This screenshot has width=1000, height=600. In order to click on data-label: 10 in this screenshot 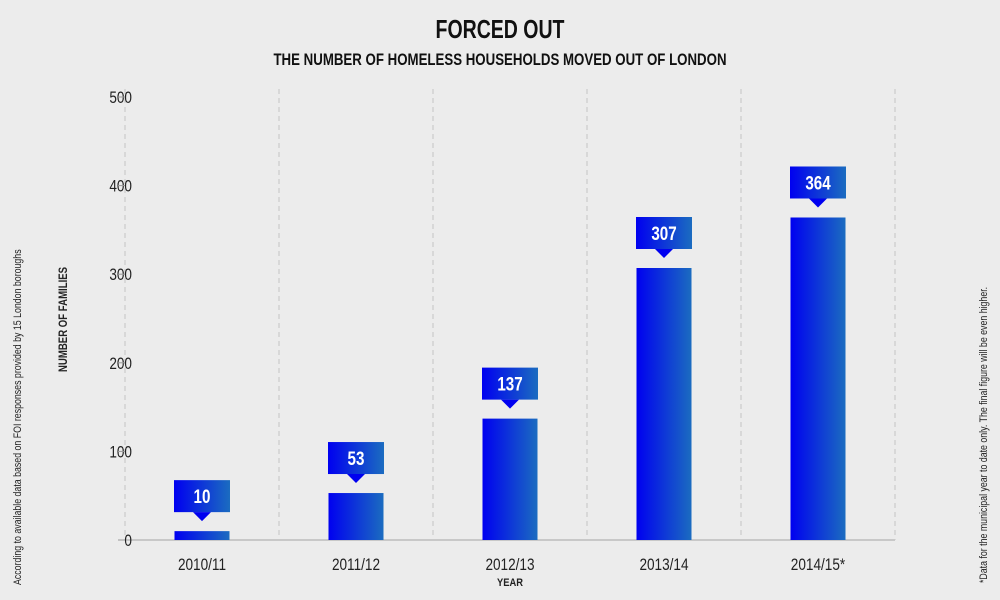, I will do `click(202, 496)`.